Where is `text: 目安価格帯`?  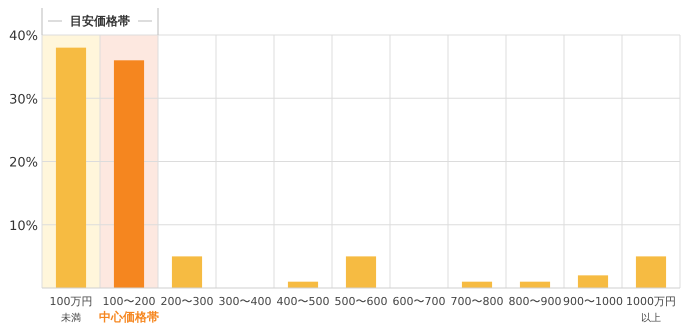 text: 目安価格帯 is located at coordinates (100, 21).